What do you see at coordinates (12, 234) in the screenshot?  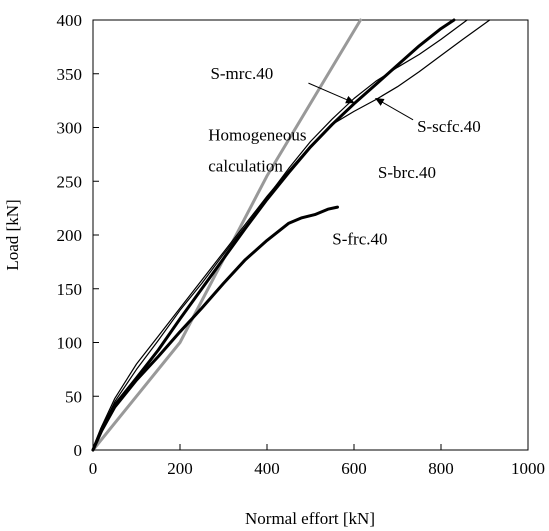 I see `y-axis-title: Load [kN]` at bounding box center [12, 234].